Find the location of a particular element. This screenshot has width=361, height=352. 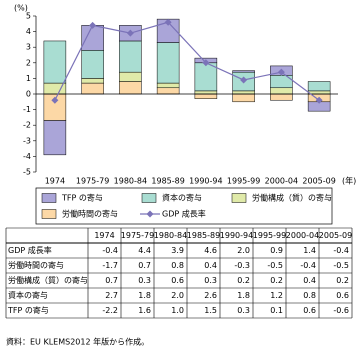

table-cell: 1.0 is located at coordinates (177, 310).